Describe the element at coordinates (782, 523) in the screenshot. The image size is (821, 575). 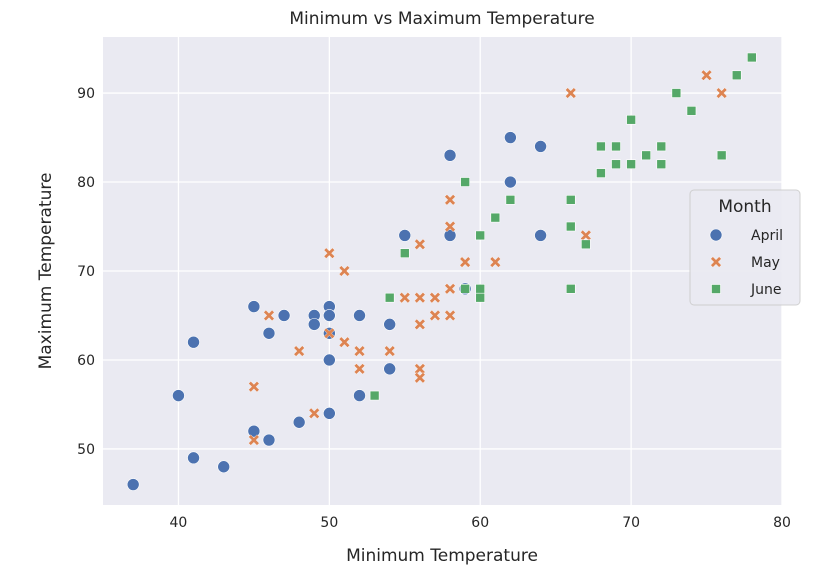
I see `x-tick-label: 80` at that location.